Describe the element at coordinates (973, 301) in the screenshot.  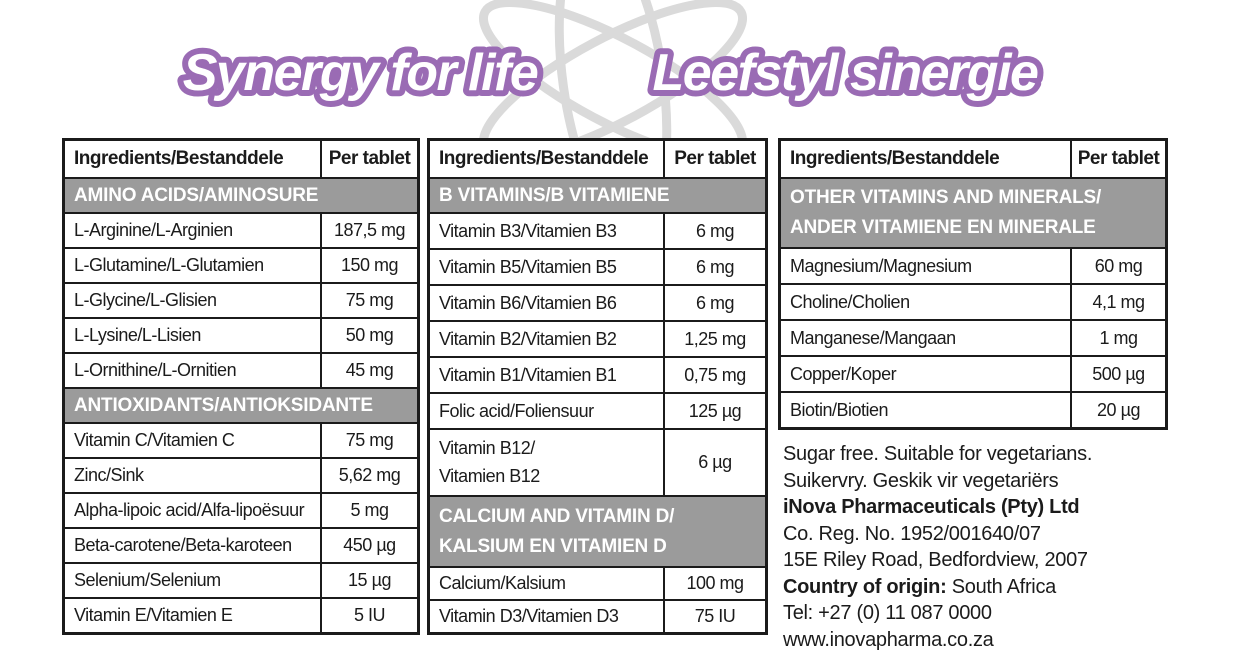
I see `table-row: Choline/Cholien 4,1 mg` at that location.